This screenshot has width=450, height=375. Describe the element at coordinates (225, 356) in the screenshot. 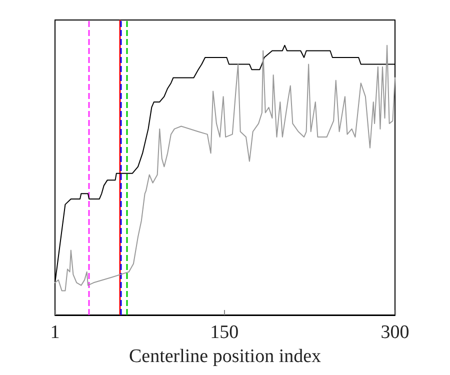

I see `x-axis-title: Centerline position index` at that location.